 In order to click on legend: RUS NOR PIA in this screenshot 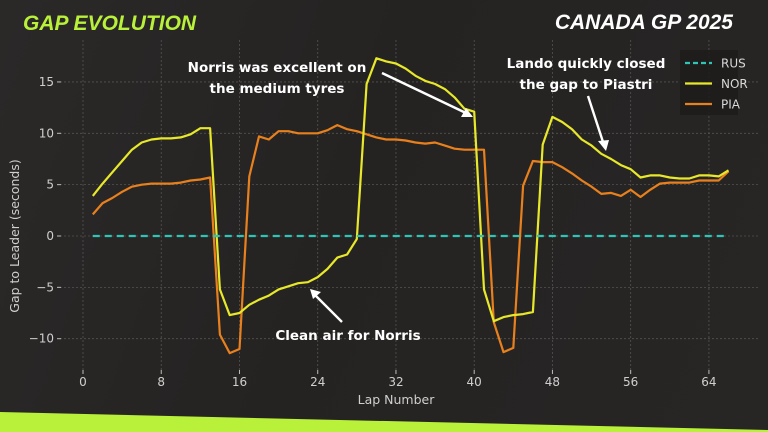, I will do `click(714, 82)`.